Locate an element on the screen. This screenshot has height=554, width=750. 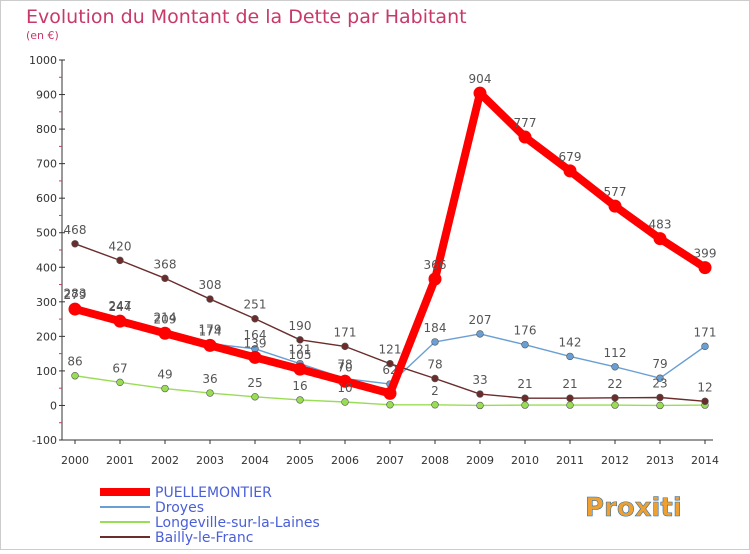
data-label: 283 is located at coordinates (75, 294).